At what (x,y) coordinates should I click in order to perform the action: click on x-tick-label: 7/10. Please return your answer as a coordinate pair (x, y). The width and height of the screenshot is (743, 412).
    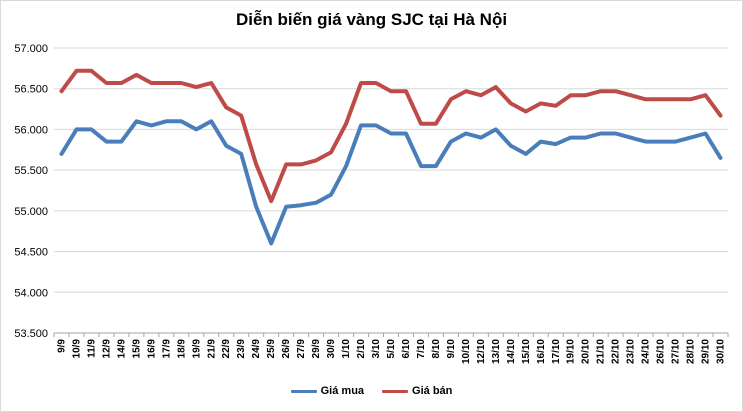
    Looking at the image, I should click on (421, 349).